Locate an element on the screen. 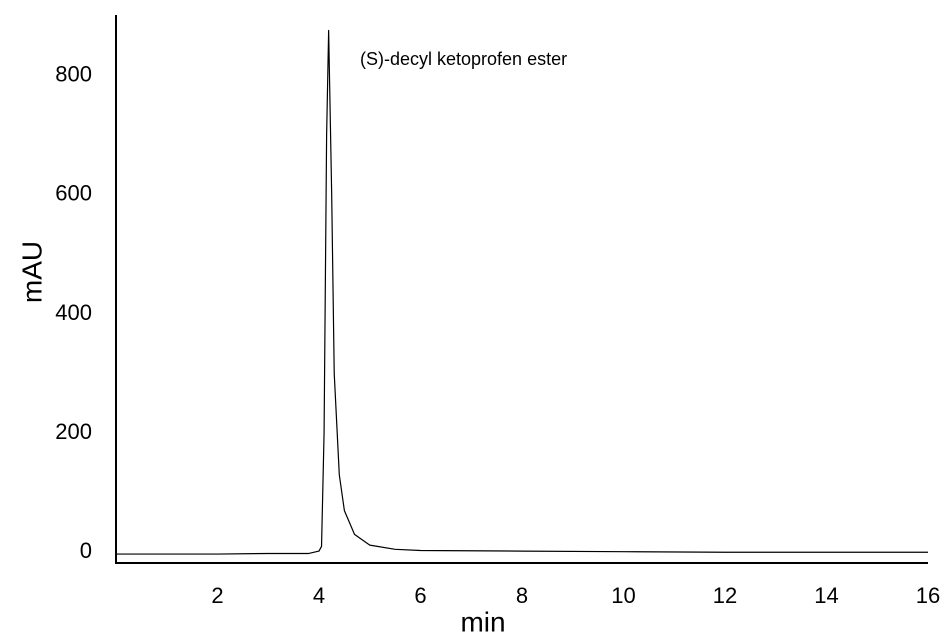  annotation: (S)-decyl ketoprofen ester is located at coordinates (463, 59).